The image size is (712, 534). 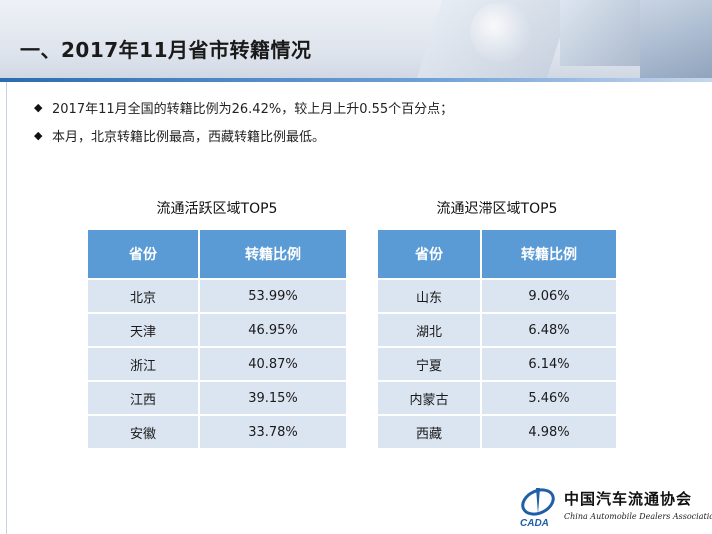 I want to click on decorative-globe, so click(x=500, y=32).